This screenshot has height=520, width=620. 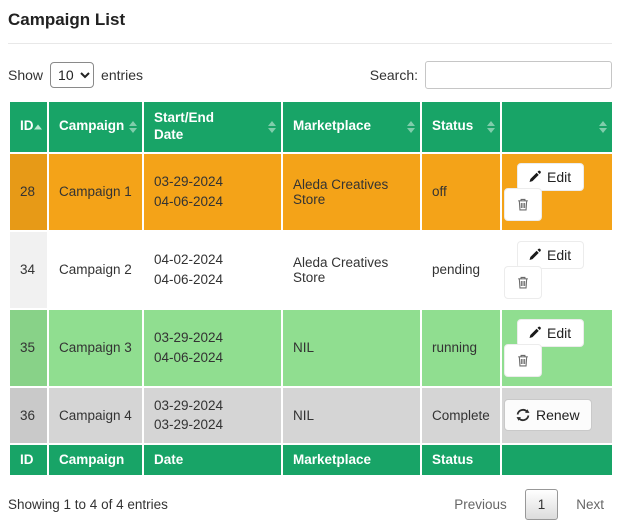 What do you see at coordinates (67, 19) in the screenshot?
I see `page-title: Campaign List` at bounding box center [67, 19].